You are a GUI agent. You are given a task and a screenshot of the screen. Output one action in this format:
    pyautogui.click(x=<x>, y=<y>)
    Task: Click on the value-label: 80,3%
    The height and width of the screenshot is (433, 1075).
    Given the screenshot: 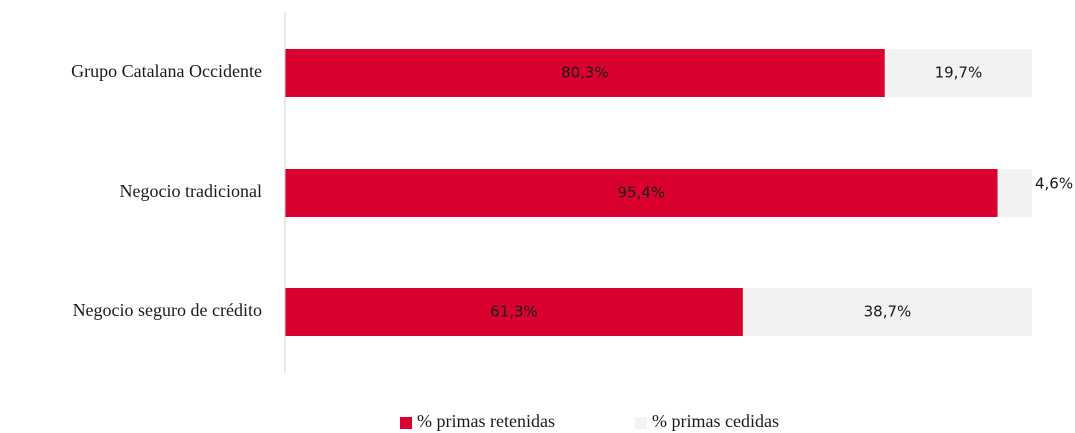 What is the action you would take?
    pyautogui.click(x=585, y=73)
    